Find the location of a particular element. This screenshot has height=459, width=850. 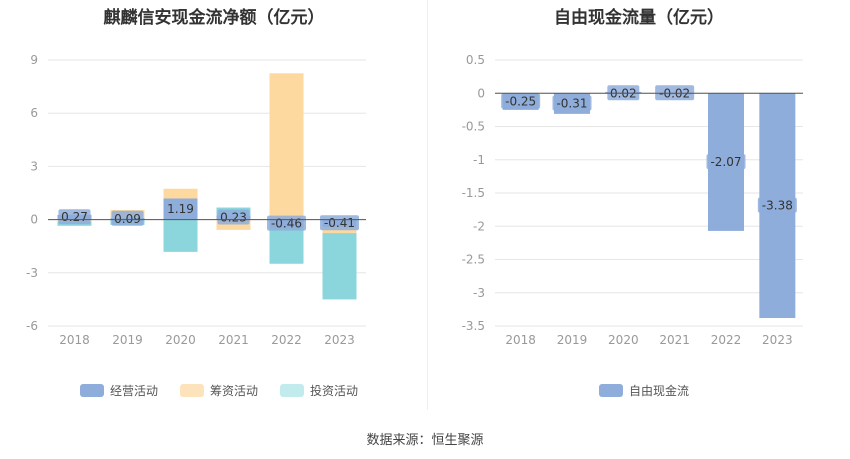

legend-label-financing: 筹资活动 is located at coordinates (234, 391).